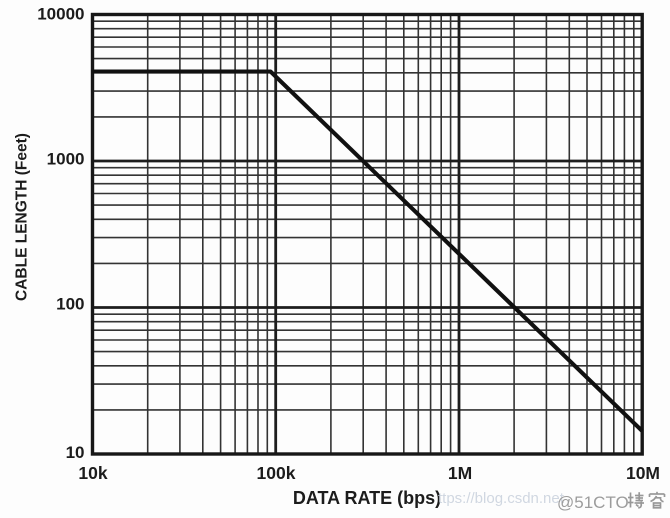  Describe the element at coordinates (501, 498) in the screenshot. I see `svg-text: ttps://blog.csdn.net` at that location.